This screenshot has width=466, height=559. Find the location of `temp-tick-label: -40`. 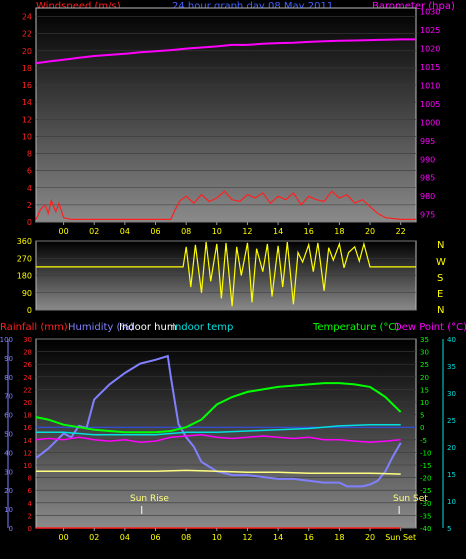

temp-tick-label: -40 is located at coordinates (425, 529).